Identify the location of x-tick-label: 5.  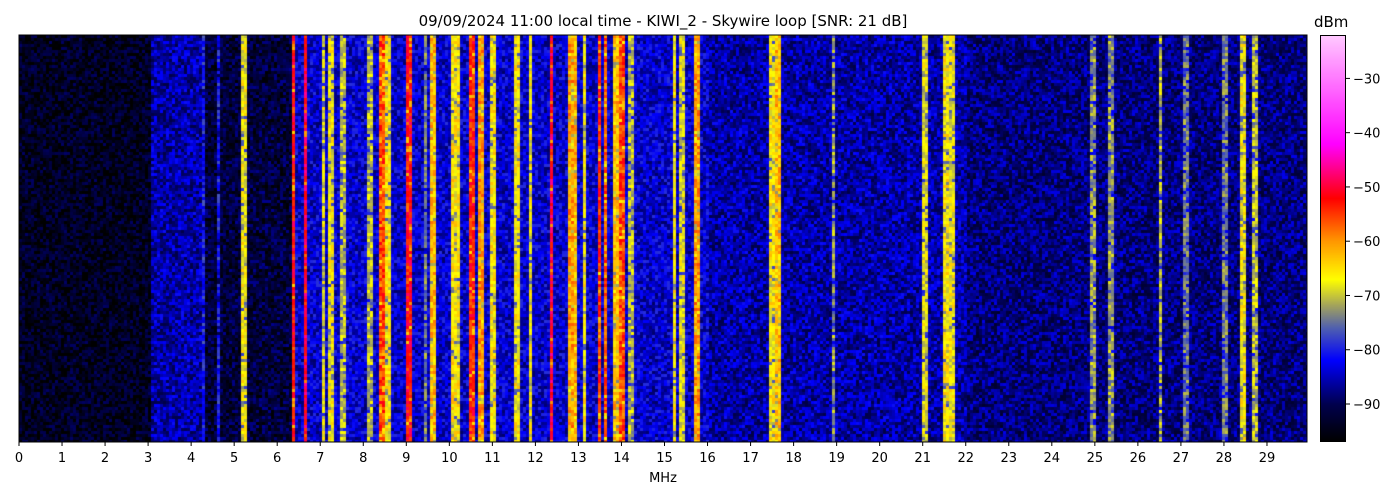
(234, 458).